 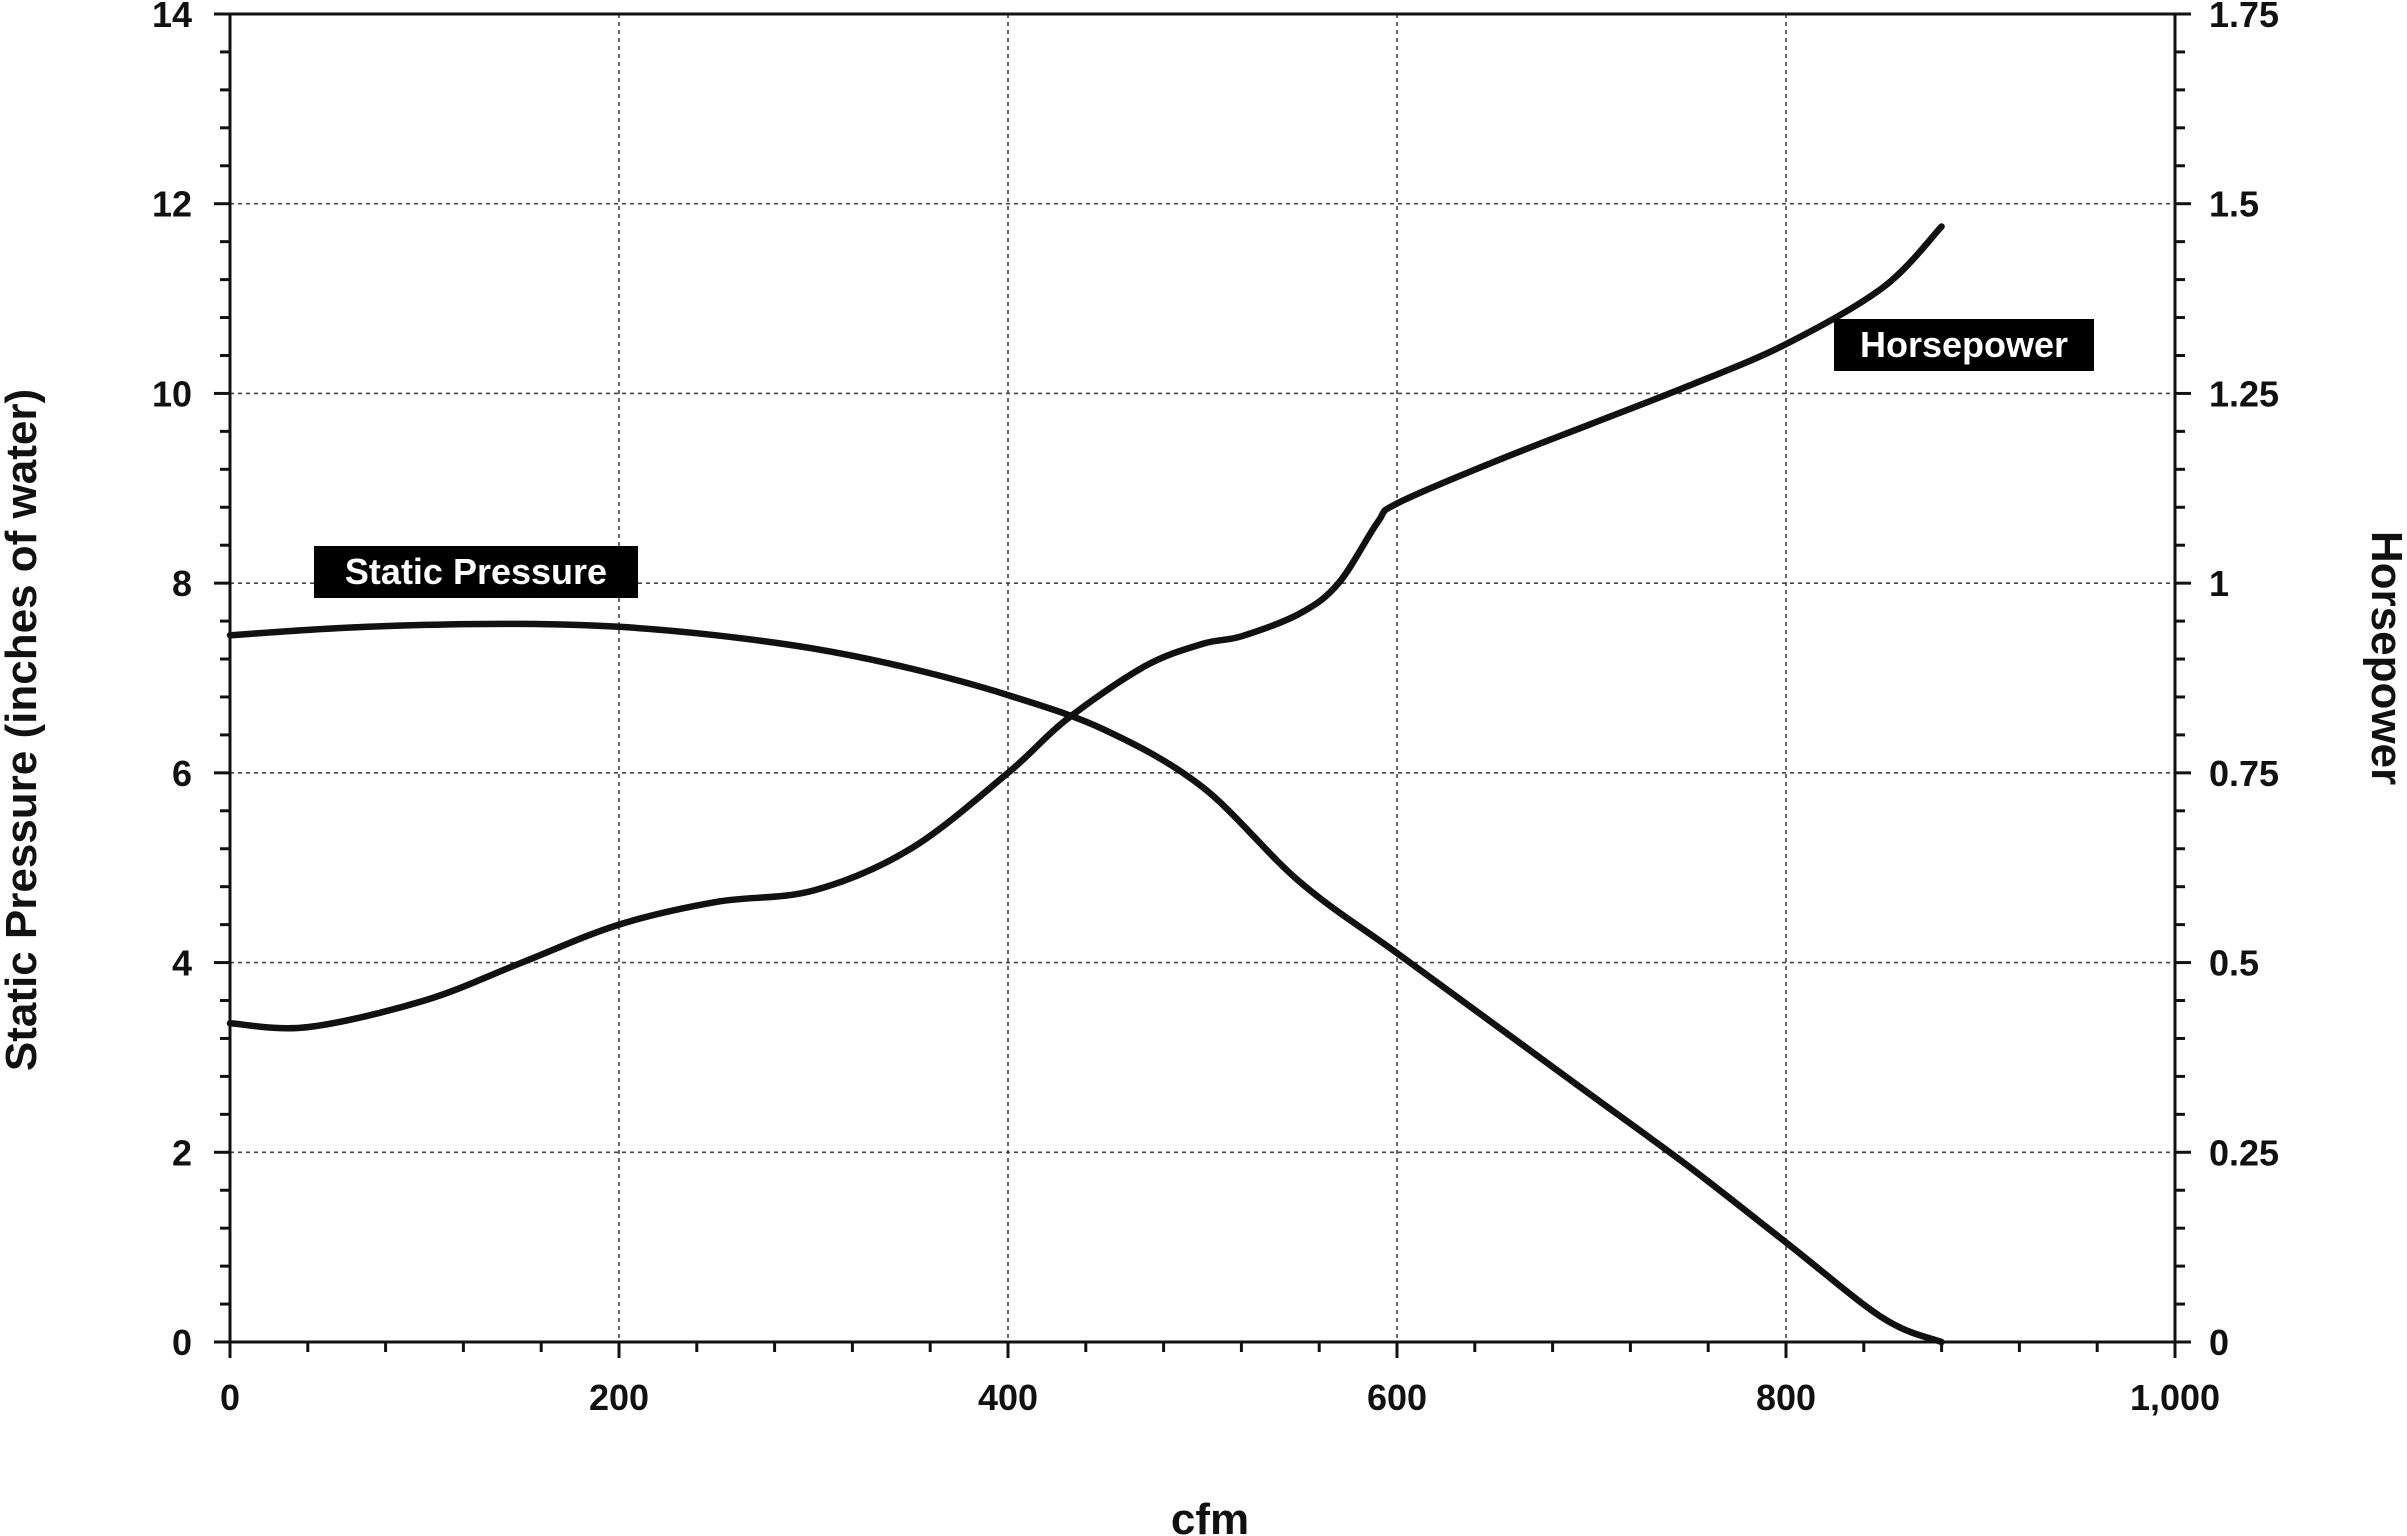 What do you see at coordinates (182, 1342) in the screenshot?
I see `y-tick-label: 0` at bounding box center [182, 1342].